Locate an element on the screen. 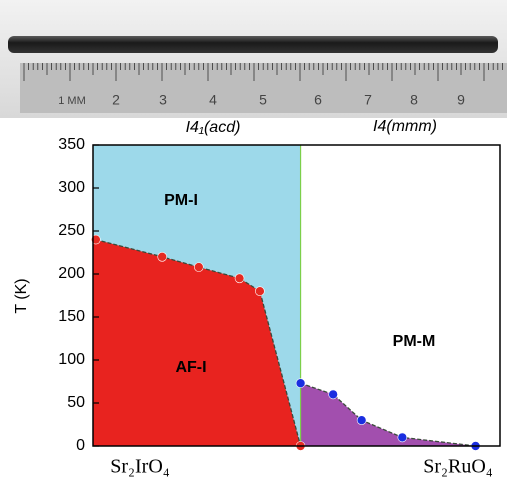 The image size is (507, 481). ruler-label: 4 is located at coordinates (213, 100).